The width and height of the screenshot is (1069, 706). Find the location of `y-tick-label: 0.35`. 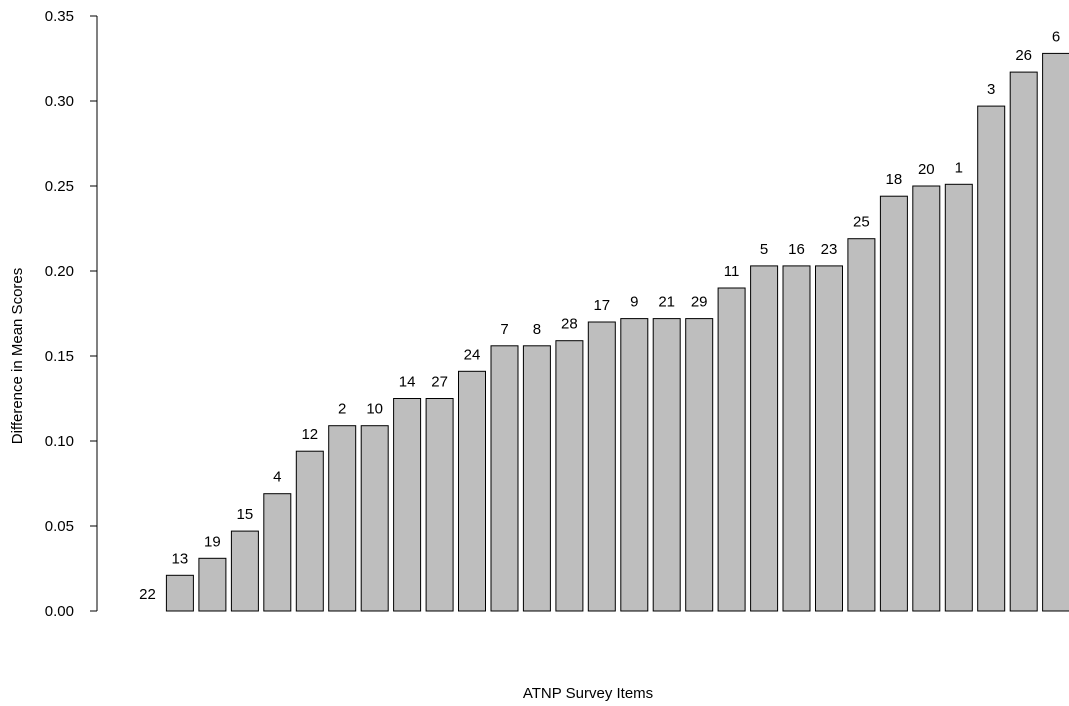

y-tick-label: 0.35 is located at coordinates (59, 16).